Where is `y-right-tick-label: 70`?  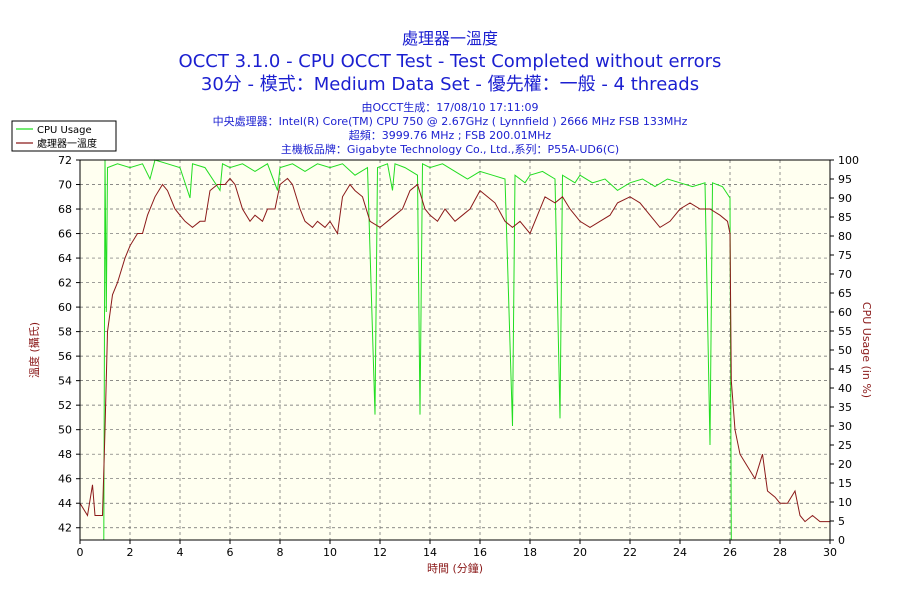 y-right-tick-label: 70 is located at coordinates (845, 274).